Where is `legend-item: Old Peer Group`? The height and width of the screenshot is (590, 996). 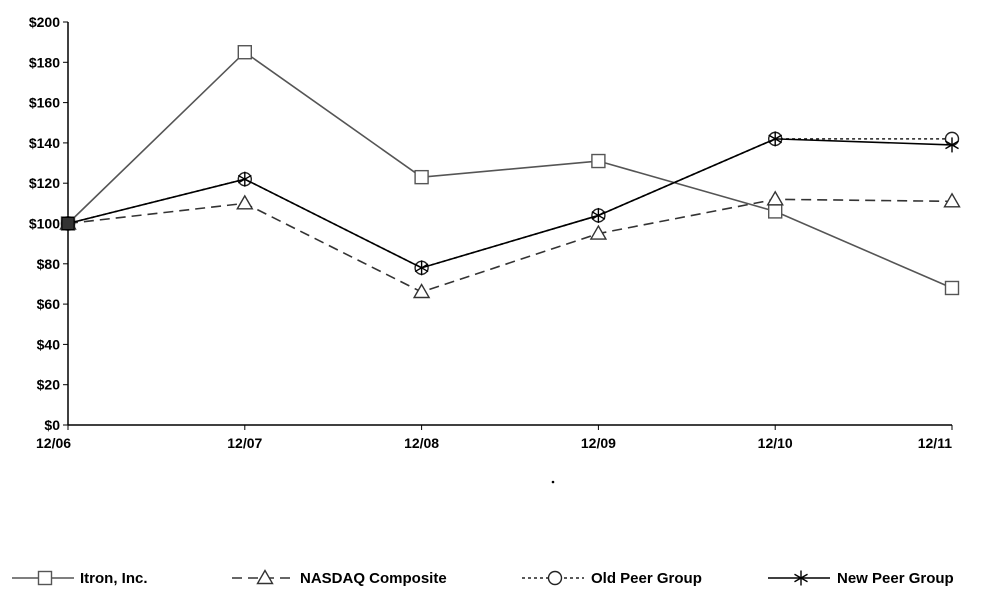 legend-item: Old Peer Group is located at coordinates (612, 578).